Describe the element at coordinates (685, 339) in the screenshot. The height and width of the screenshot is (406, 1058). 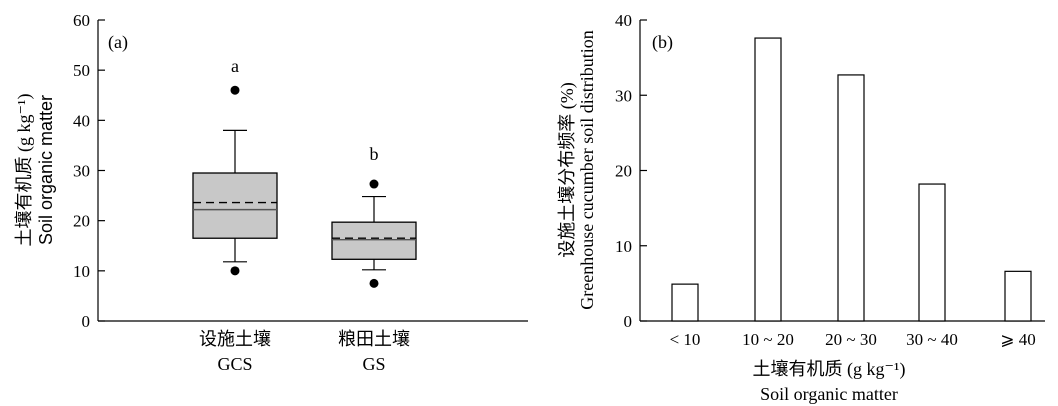
I see `x-tick-label-1: < 10` at that location.